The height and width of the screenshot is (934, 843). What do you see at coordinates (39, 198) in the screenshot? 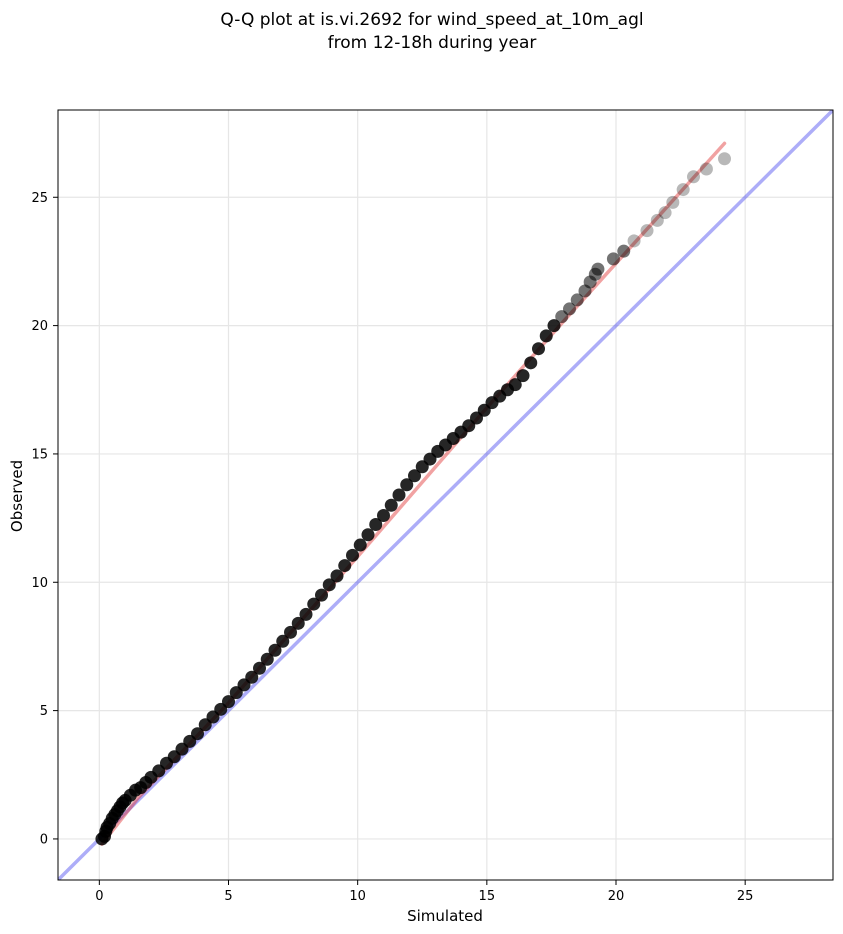
I see `y-tick-label-25: 25` at bounding box center [39, 198].